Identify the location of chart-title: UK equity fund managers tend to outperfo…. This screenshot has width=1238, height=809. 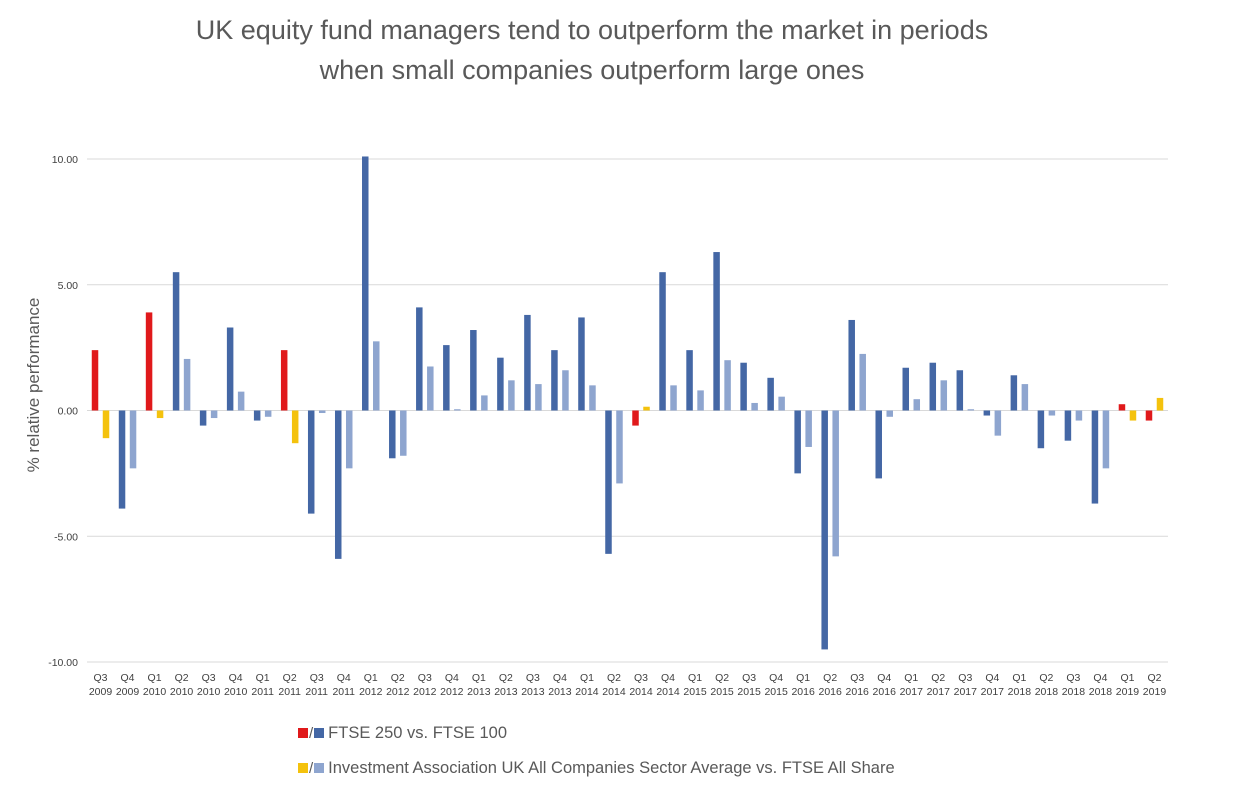
(592, 50).